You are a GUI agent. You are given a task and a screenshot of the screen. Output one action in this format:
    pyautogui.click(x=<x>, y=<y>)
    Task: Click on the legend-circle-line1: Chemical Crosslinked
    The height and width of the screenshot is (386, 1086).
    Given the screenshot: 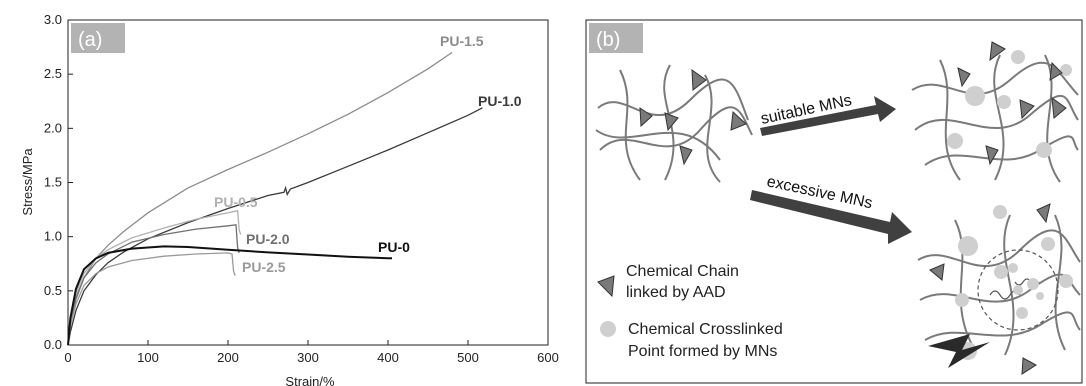 What is the action you would take?
    pyautogui.click(x=705, y=329)
    